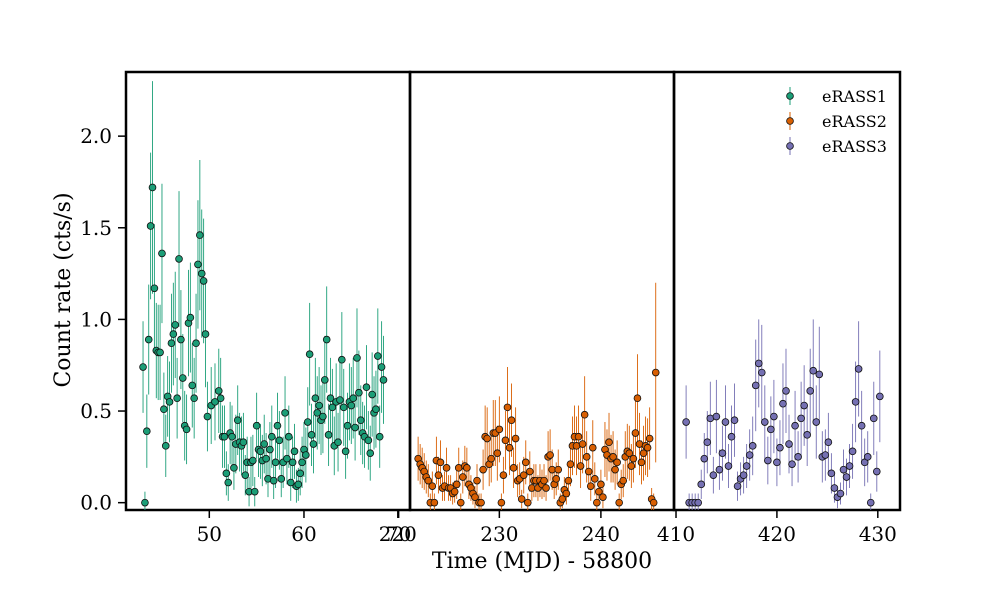 The height and width of the screenshot is (600, 1000). I want to click on legend-item-eRASS1: eRASS1, so click(836, 96).